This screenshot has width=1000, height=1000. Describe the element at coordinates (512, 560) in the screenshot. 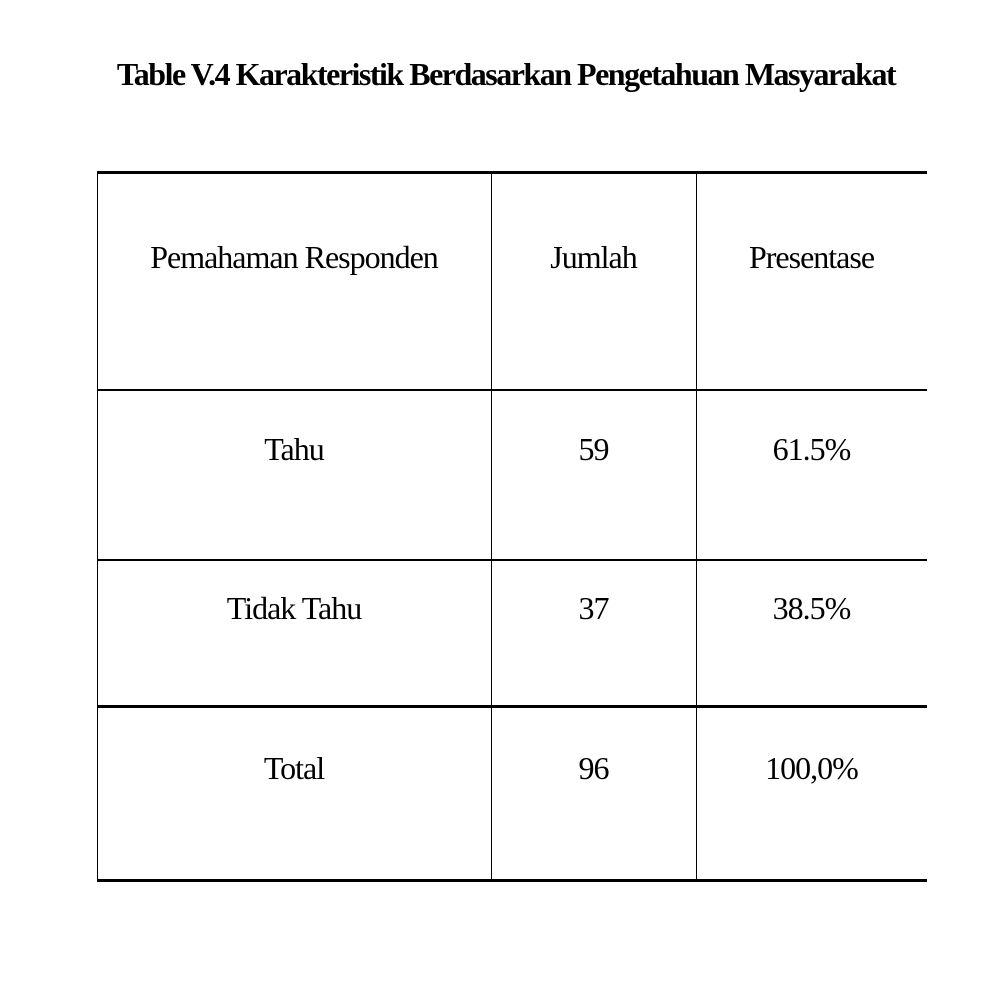

I see `row-rule` at that location.